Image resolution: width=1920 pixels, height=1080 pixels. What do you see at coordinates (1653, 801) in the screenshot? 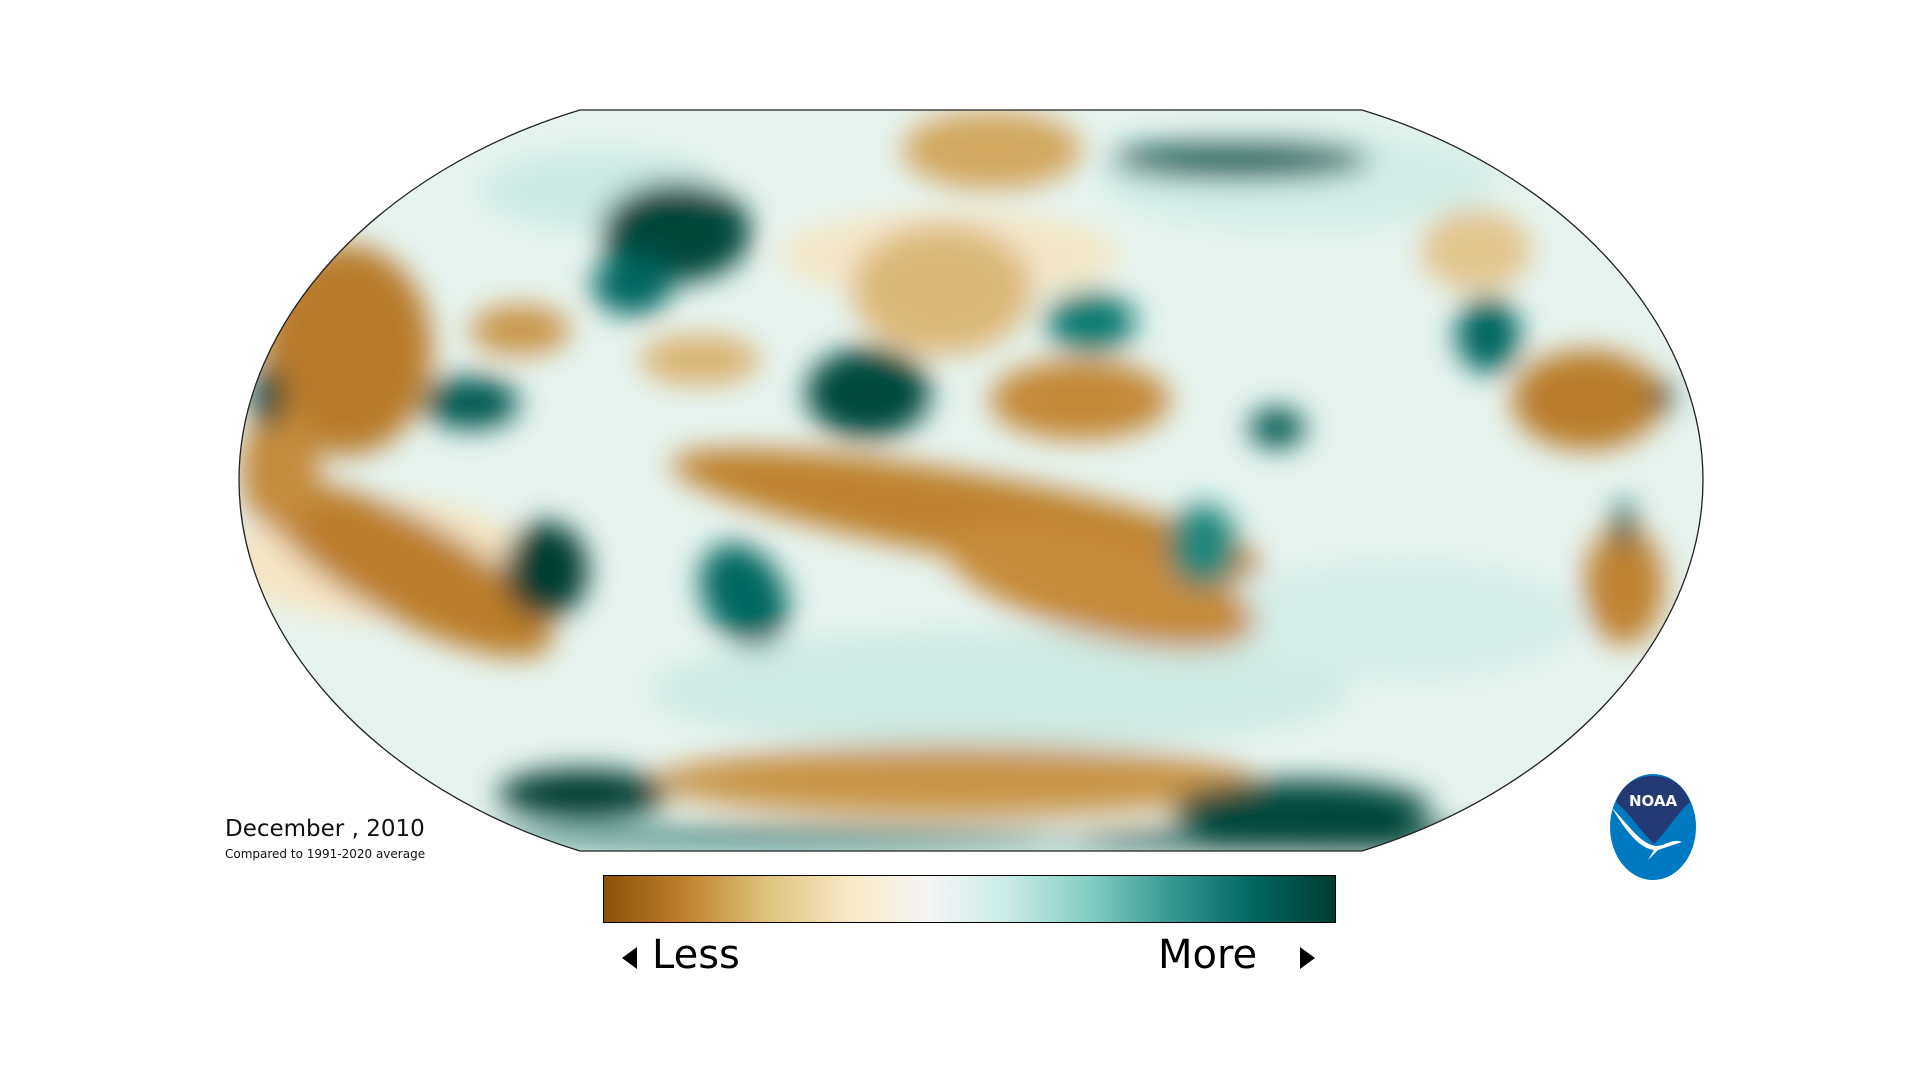
I see `noaa-logo-text: NOAA` at bounding box center [1653, 801].